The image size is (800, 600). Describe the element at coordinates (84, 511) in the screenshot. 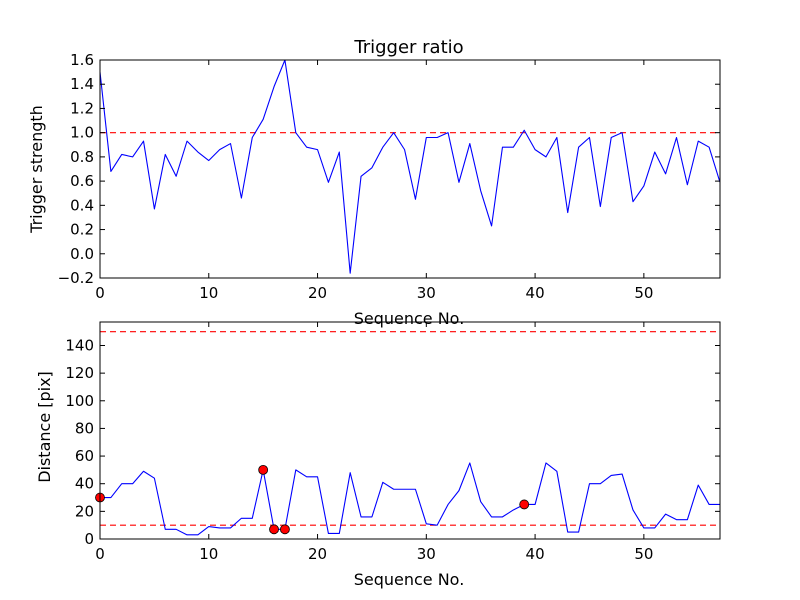

I see `y-tick-label: 20` at that location.